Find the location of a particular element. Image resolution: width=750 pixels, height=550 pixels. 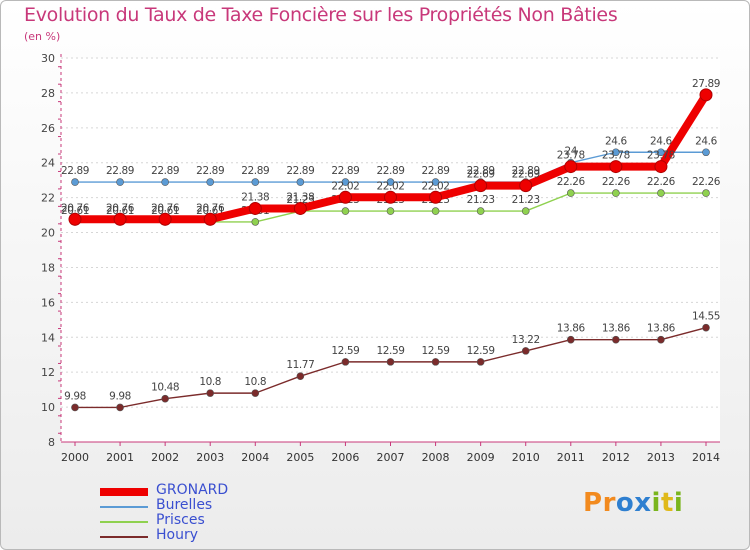

logo-letter: o is located at coordinates (625, 503).